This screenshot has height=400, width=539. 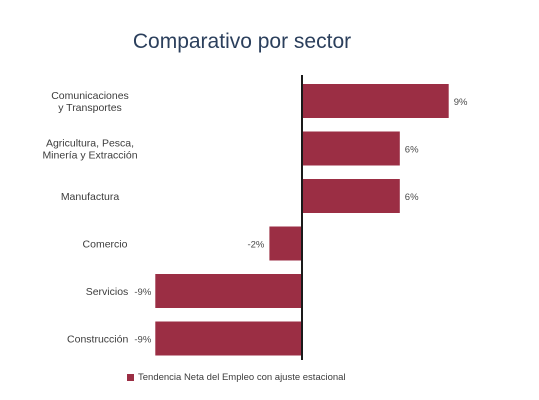 I want to click on category-label: Comunicaciones y Transportes, so click(x=90, y=102).